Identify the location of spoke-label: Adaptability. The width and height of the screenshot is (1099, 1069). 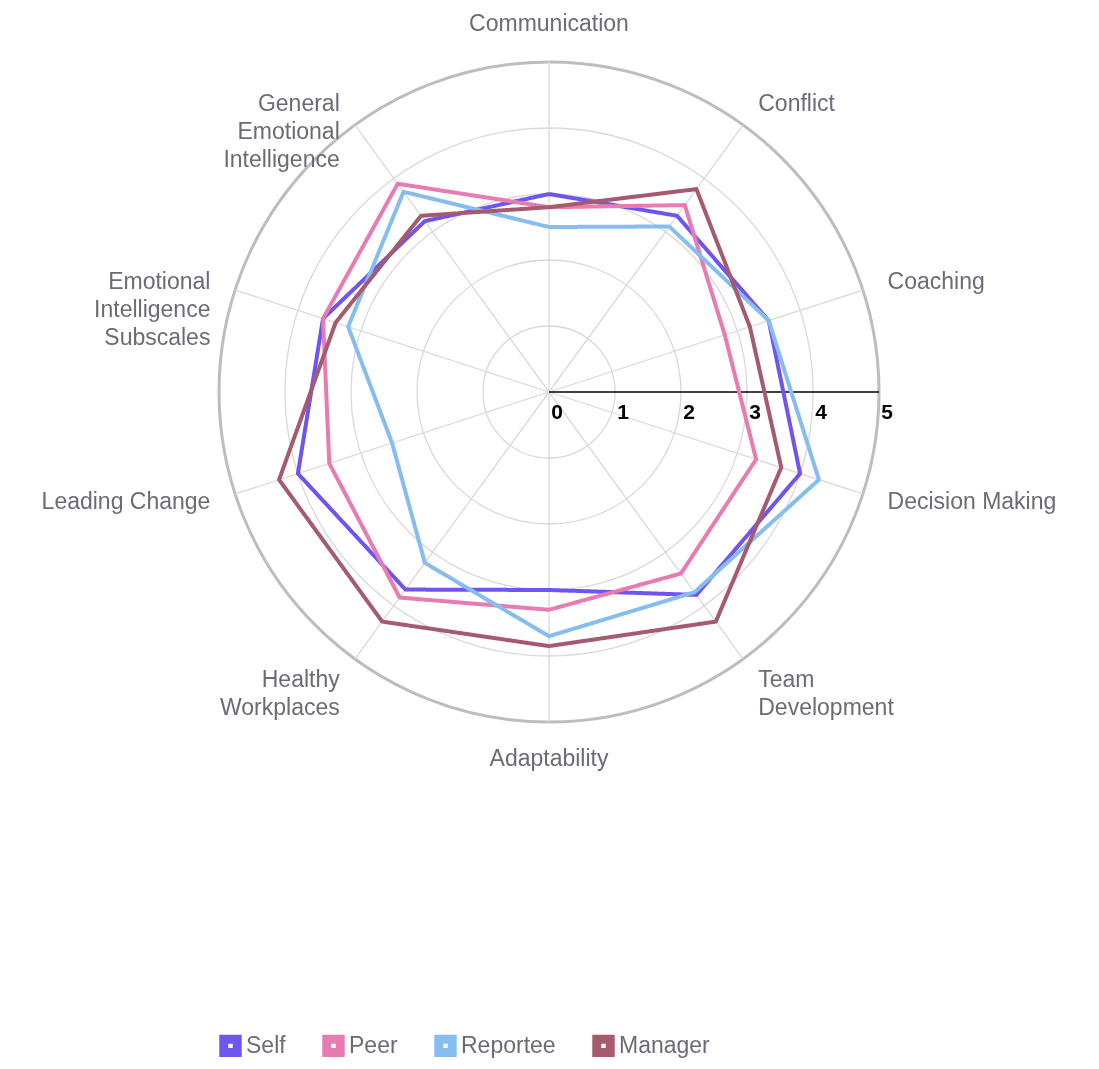
(549, 758).